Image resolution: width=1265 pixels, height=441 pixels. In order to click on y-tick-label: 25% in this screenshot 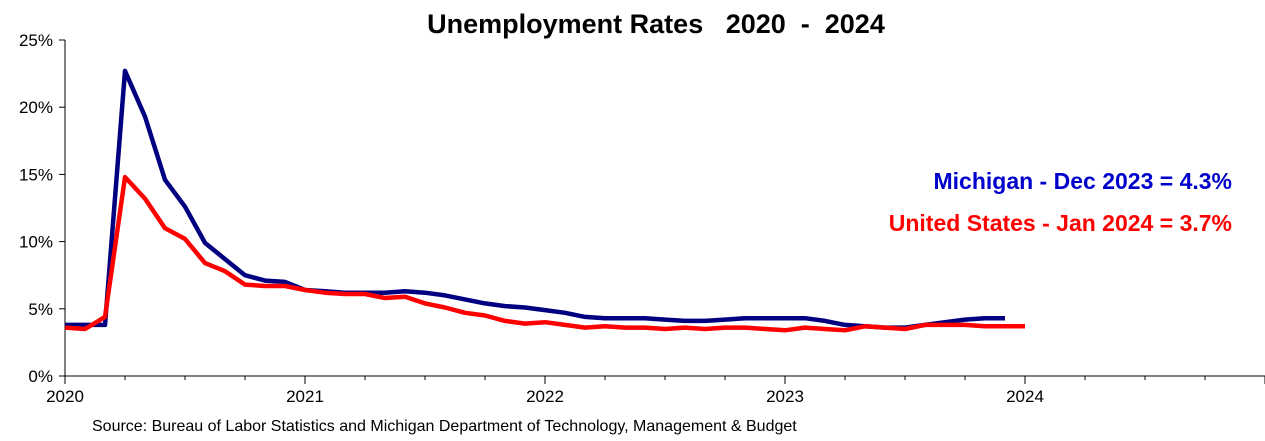, I will do `click(36, 40)`.